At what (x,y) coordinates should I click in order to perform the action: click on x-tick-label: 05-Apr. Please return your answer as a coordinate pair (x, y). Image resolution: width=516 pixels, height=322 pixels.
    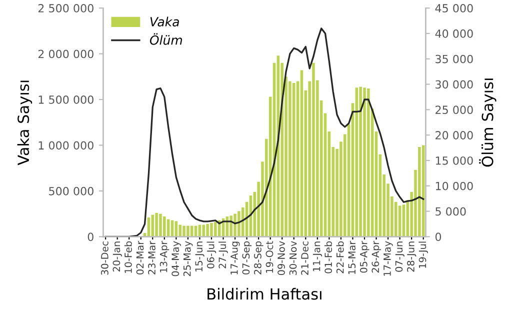
    Looking at the image, I should click on (365, 256).